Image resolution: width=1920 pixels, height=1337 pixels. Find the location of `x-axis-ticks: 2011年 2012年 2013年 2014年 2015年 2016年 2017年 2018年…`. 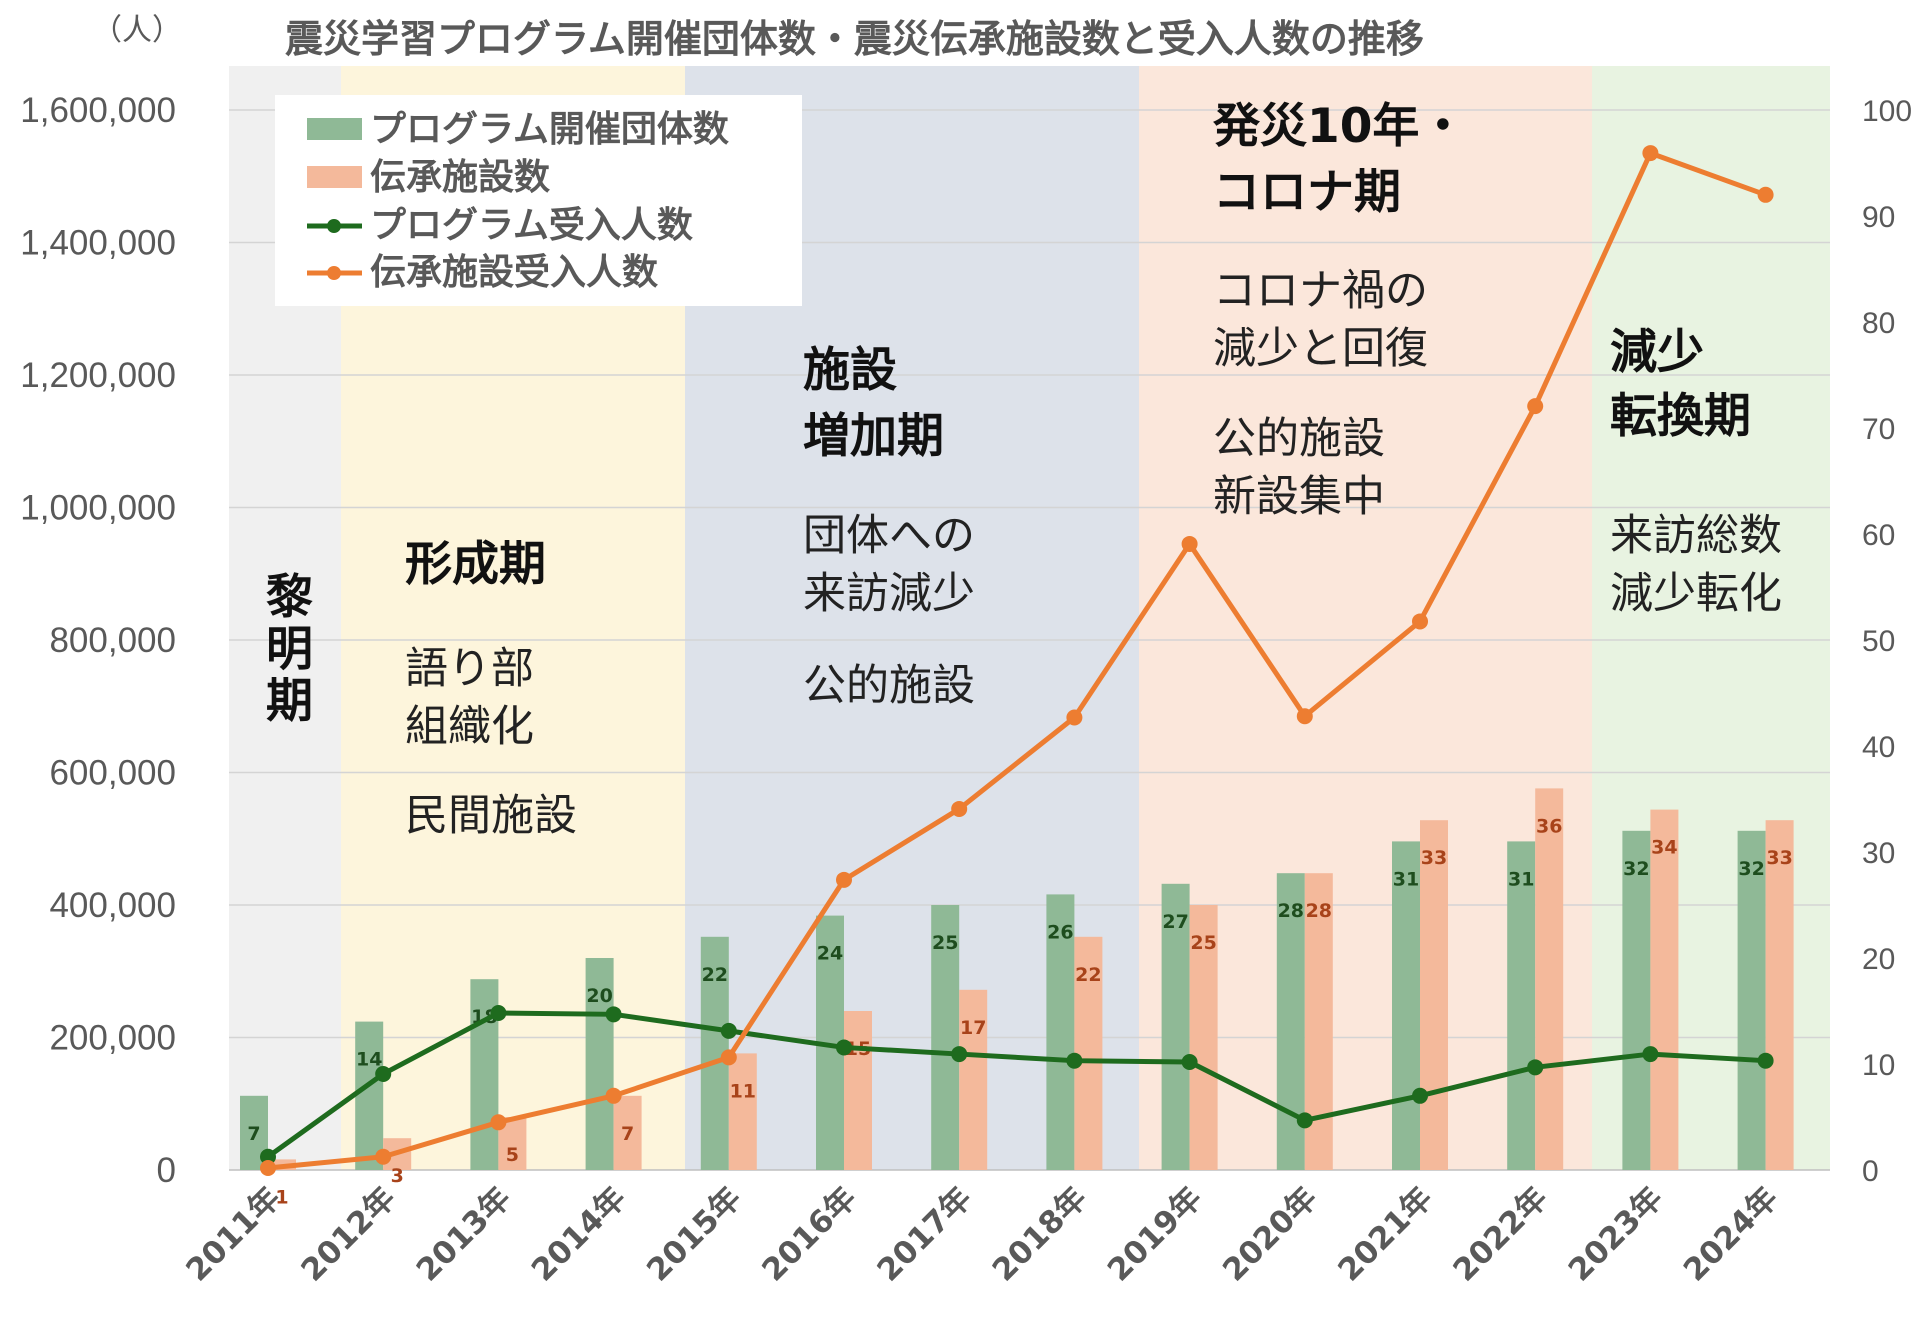

x-axis-ticks: 2011年 2012年 2013年 2014年 2015年 2016年 2017年 2018年… is located at coordinates (982, 1234).